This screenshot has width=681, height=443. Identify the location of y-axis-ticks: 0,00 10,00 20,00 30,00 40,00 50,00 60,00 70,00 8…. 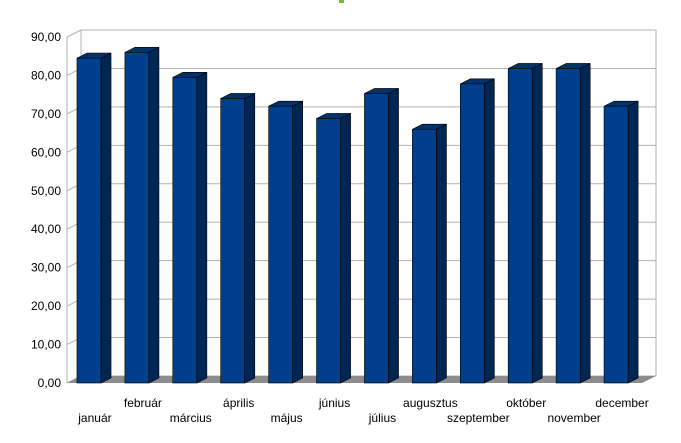
(46, 210).